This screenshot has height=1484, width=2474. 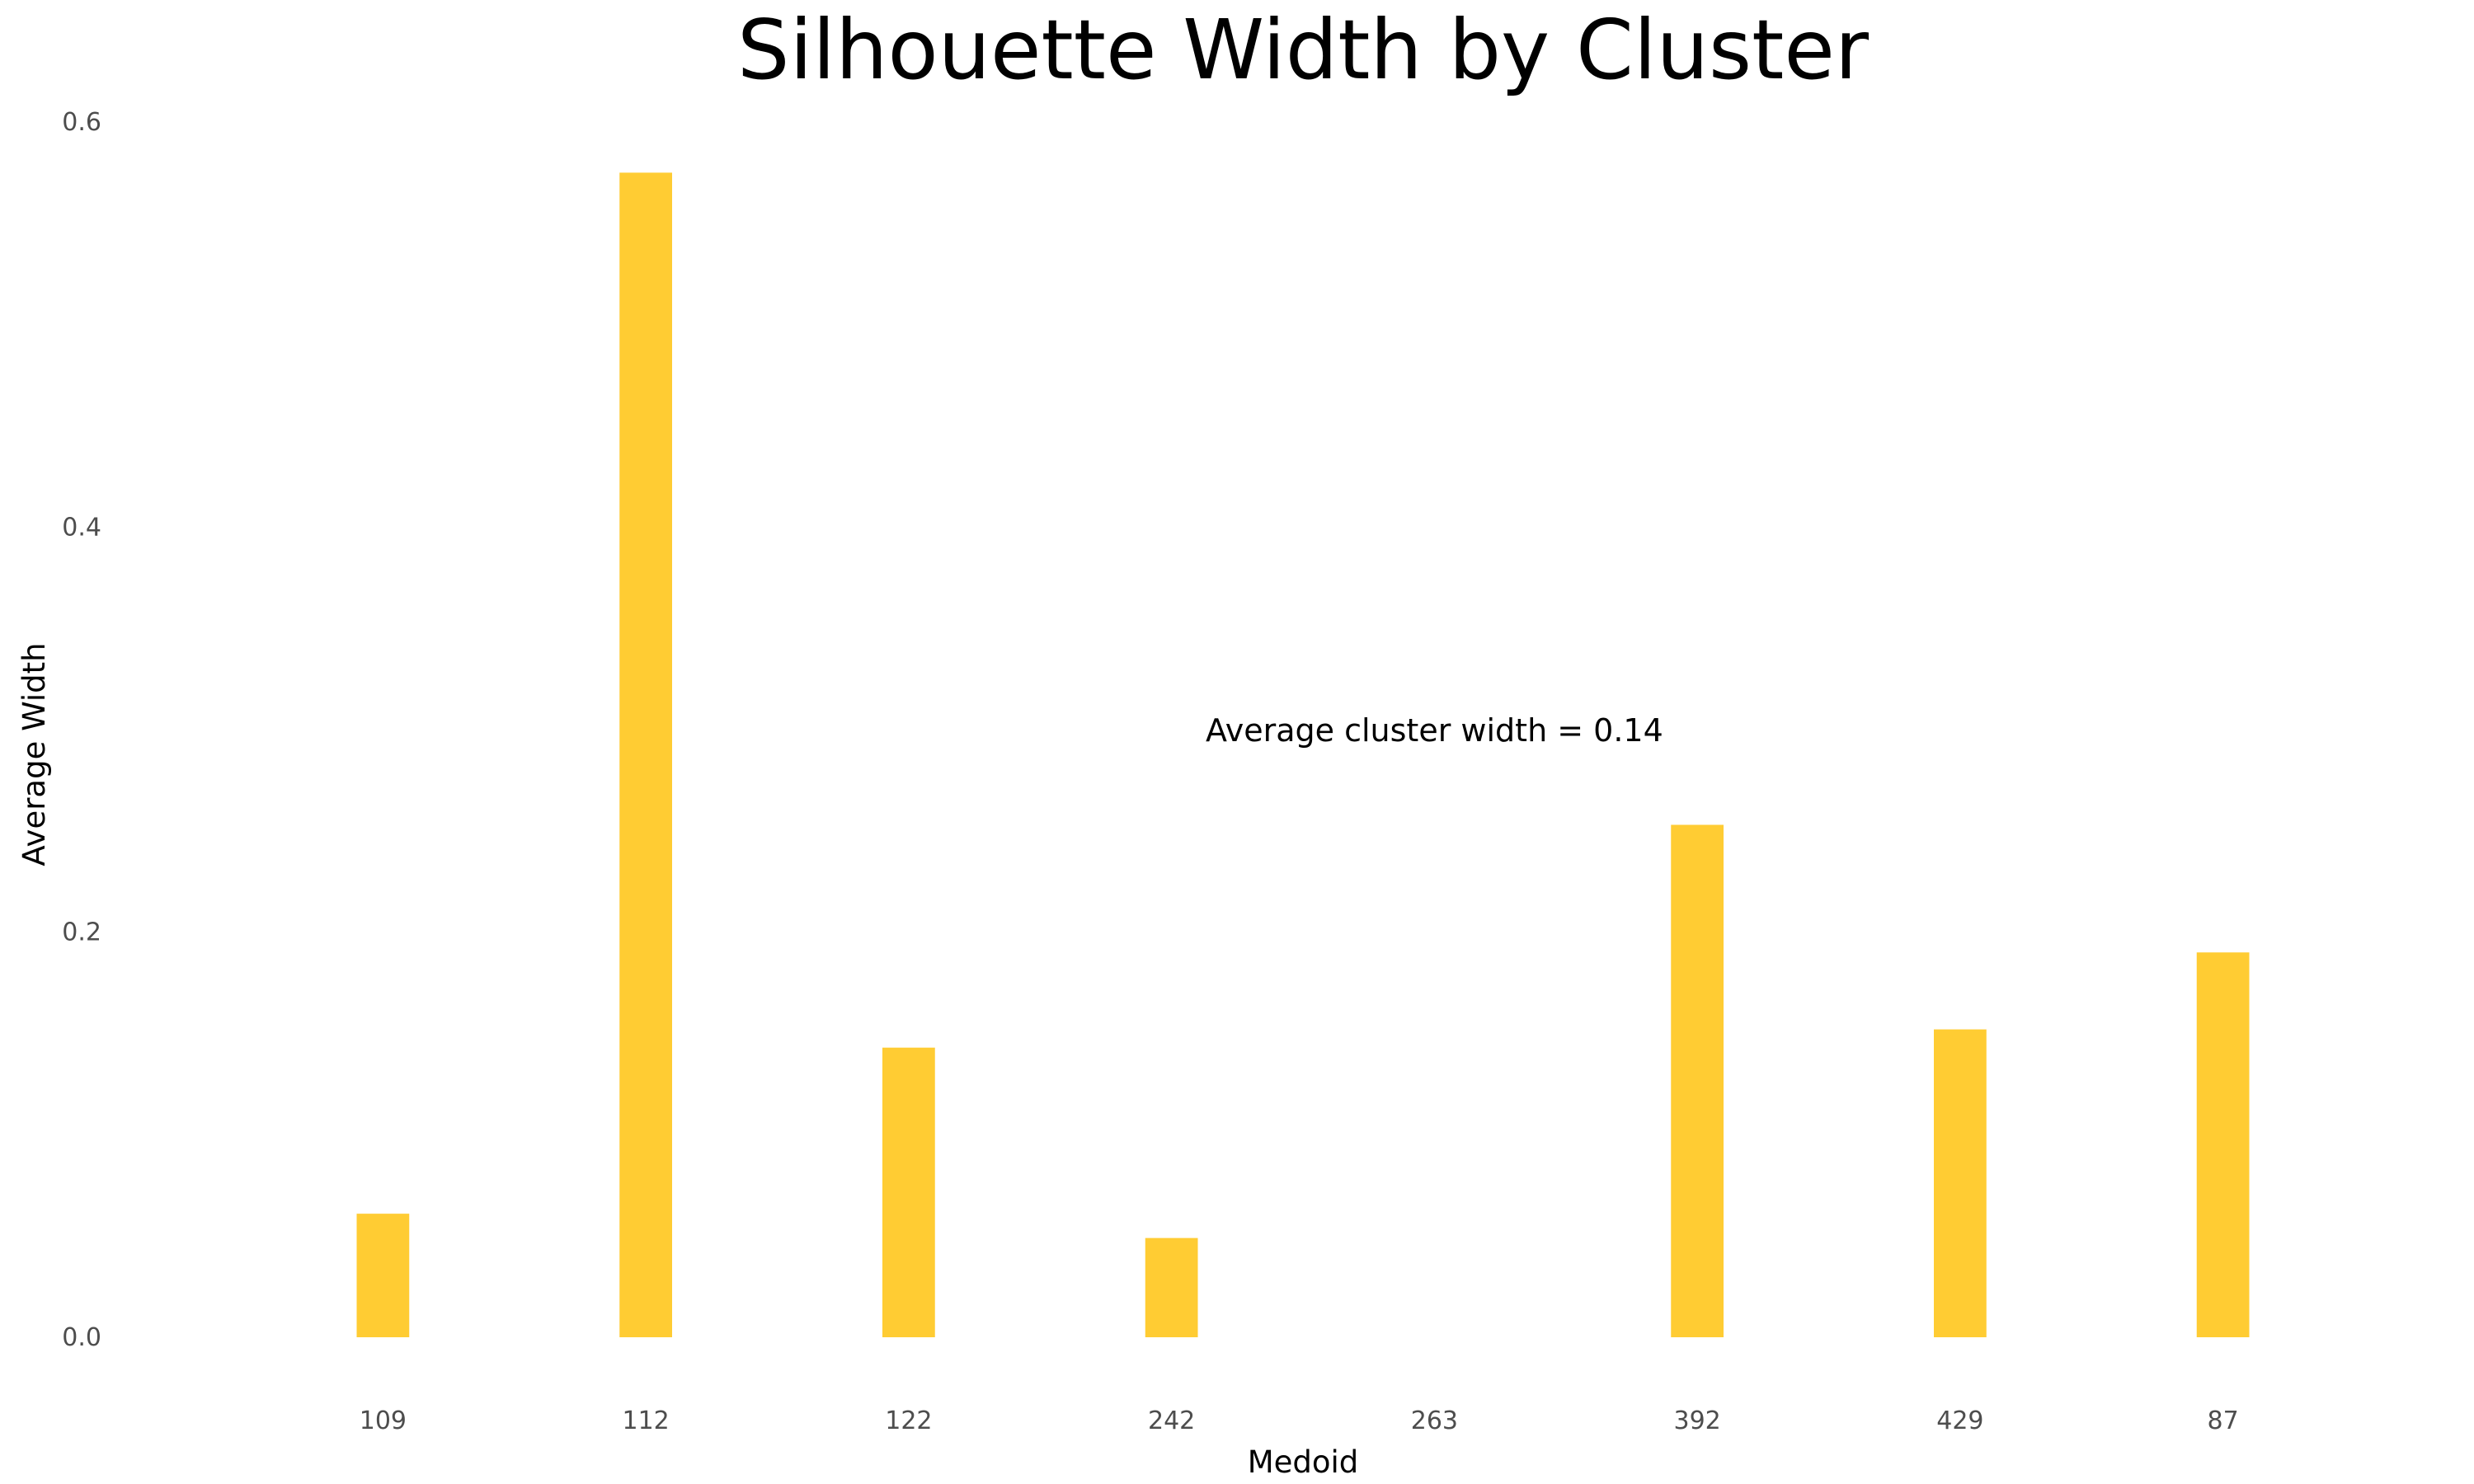 What do you see at coordinates (383, 1421) in the screenshot?
I see `x-tick-label: 109` at bounding box center [383, 1421].